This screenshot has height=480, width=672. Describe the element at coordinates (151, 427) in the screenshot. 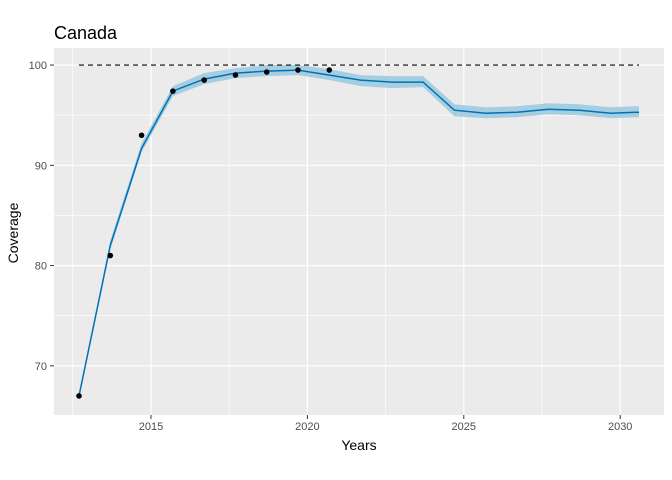

I see `x-tick-label: 2015` at that location.